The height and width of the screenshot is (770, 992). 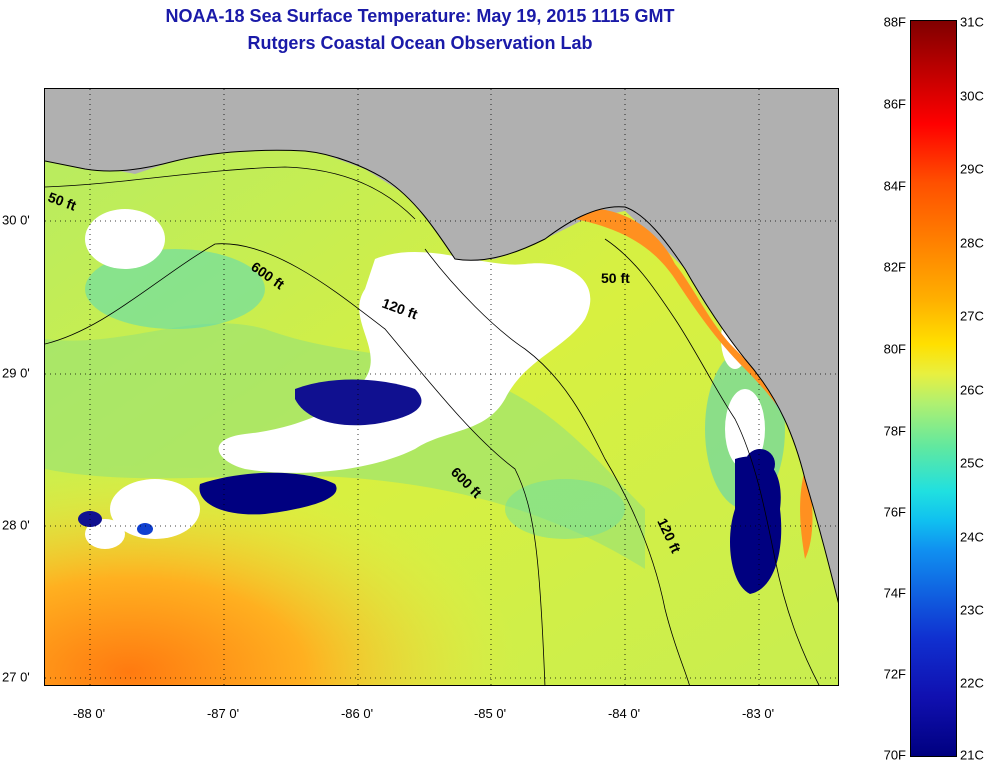 What do you see at coordinates (972, 683) in the screenshot?
I see `colorbar-c-label: 22C` at bounding box center [972, 683].